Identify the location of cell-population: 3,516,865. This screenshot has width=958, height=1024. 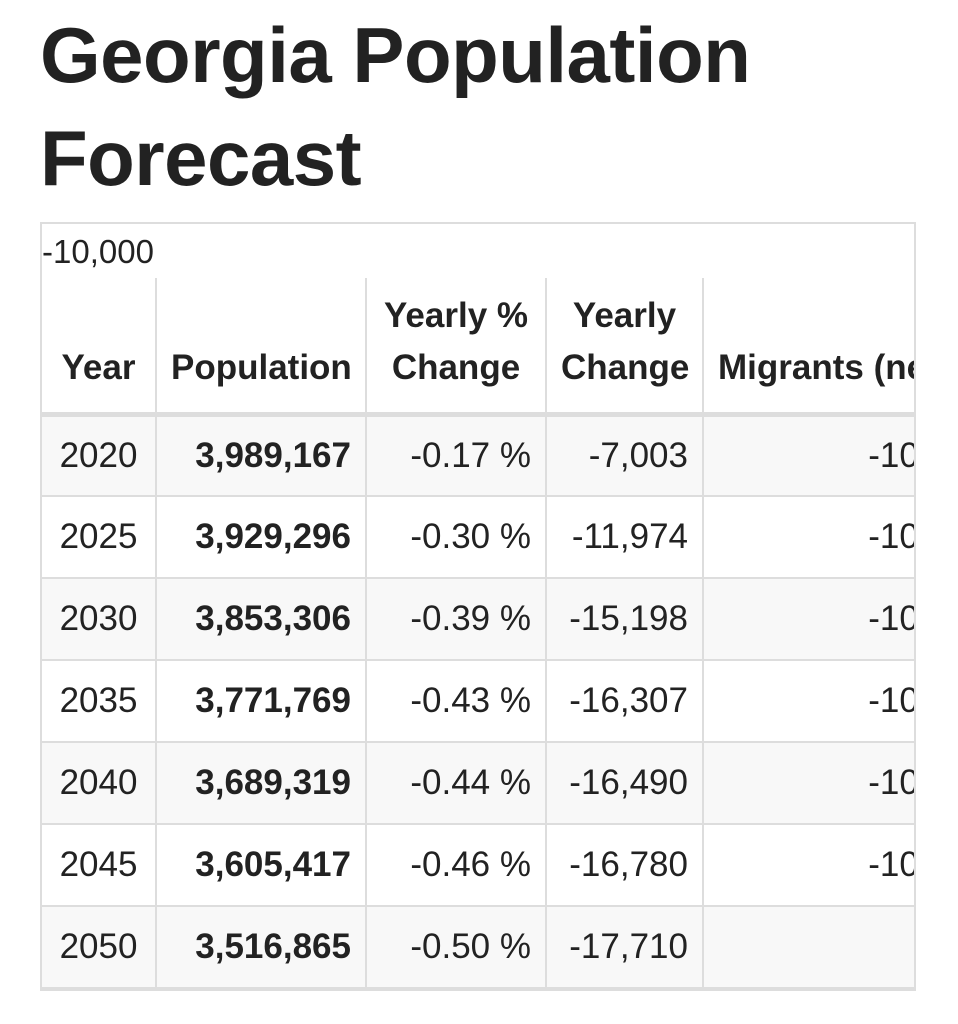
(261, 947).